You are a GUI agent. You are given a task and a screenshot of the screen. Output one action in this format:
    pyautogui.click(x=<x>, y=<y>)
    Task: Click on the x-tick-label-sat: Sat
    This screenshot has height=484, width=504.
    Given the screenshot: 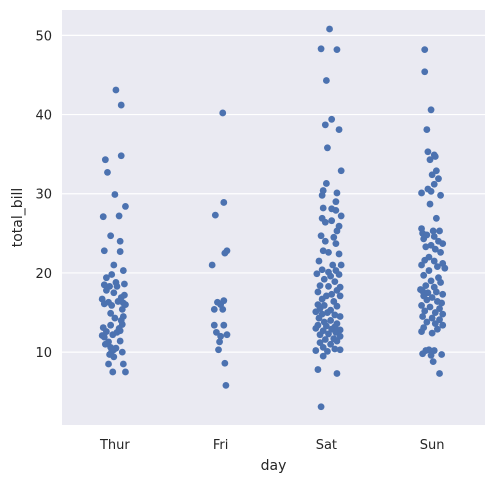 What is the action you would take?
    pyautogui.click(x=326, y=445)
    